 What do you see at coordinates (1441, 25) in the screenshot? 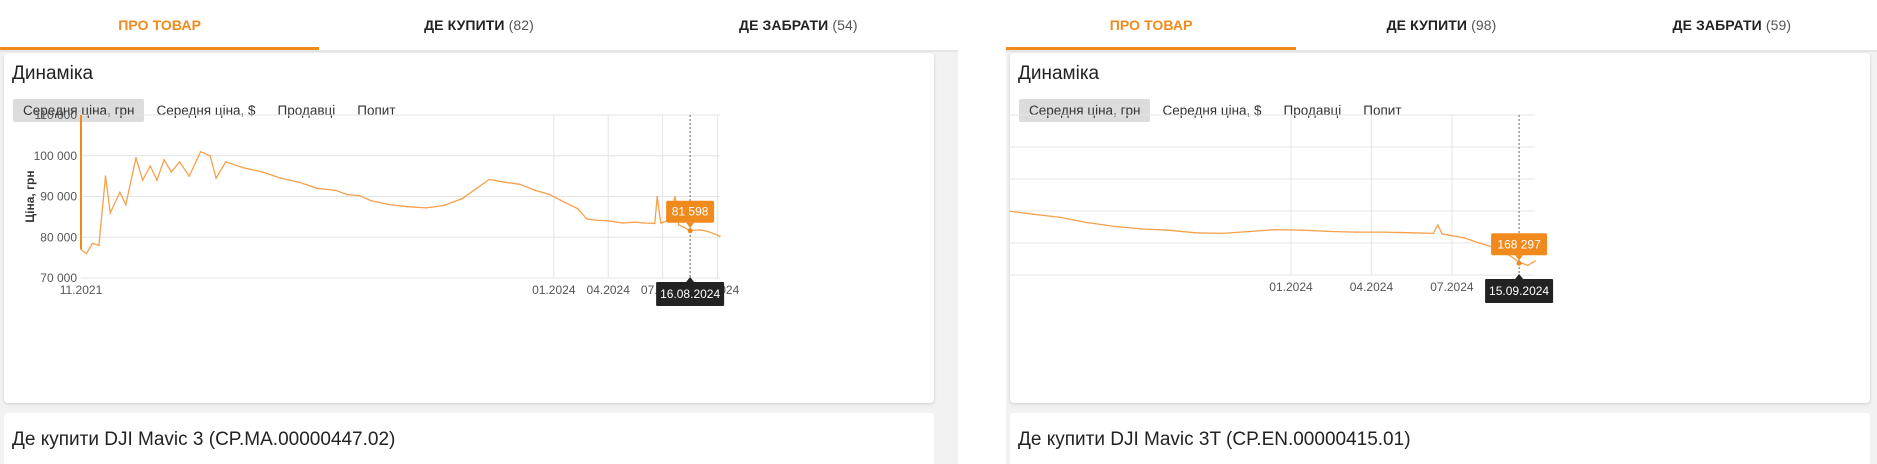
I see `tab-where-to-buy: ДЕ КУПИТИ (98)` at bounding box center [1441, 25].